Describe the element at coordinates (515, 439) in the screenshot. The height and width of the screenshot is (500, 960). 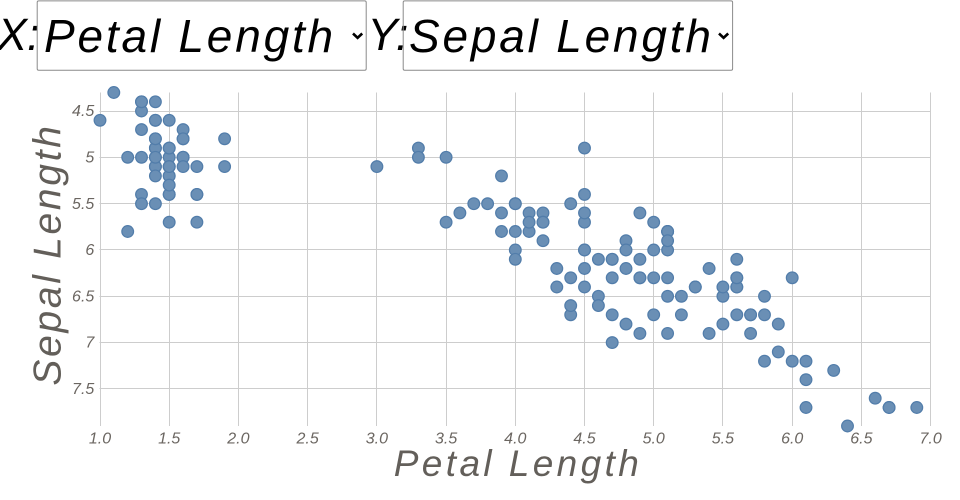
I see `svg-text: 4.0` at that location.